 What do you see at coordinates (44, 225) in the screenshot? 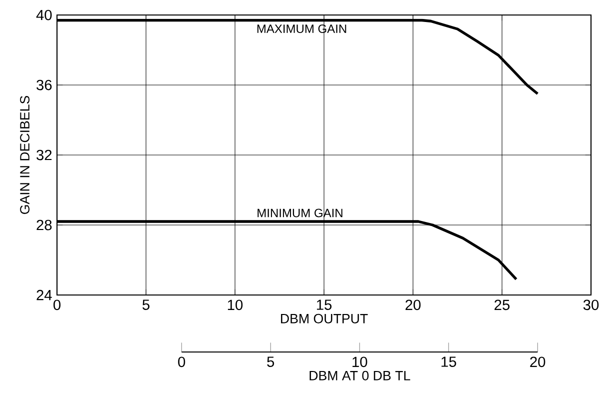
I see `y-tick-label: 28` at bounding box center [44, 225].